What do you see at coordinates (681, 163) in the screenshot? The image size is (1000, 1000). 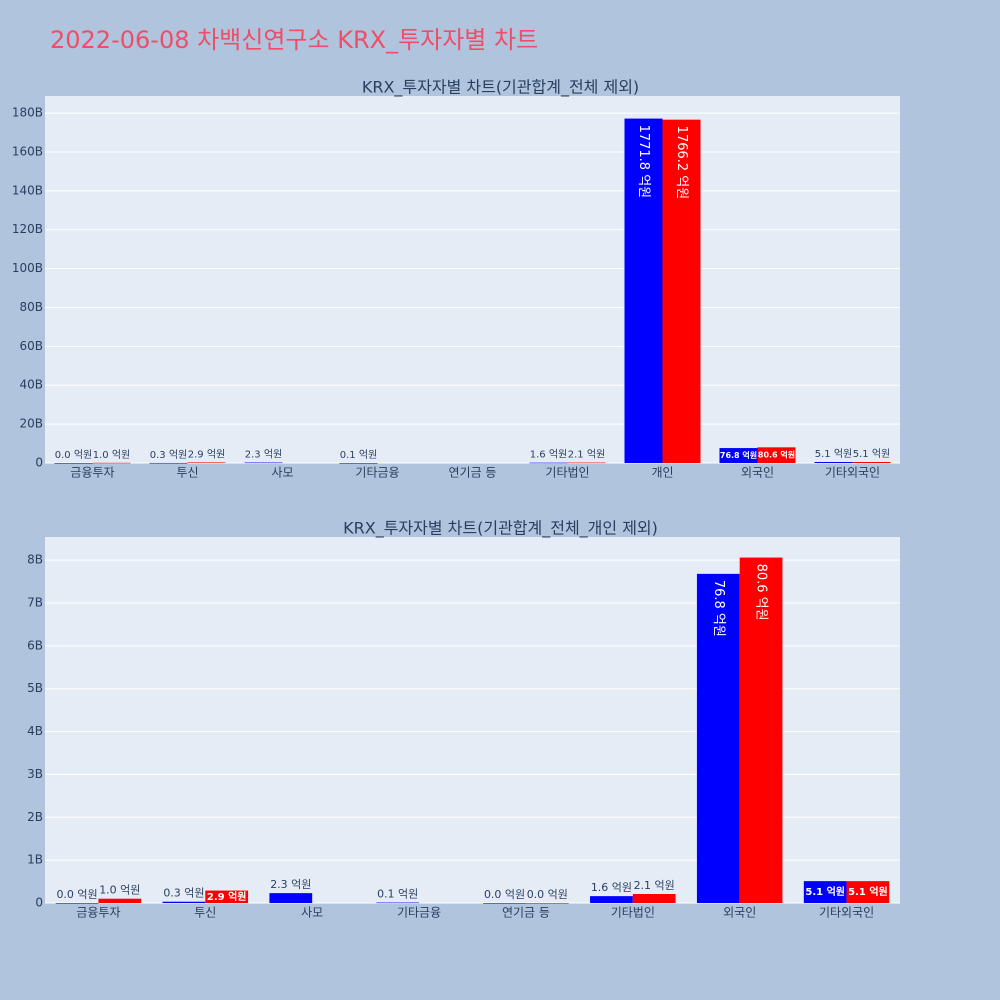 I see `data-label: 1766.2 억원` at bounding box center [681, 163].